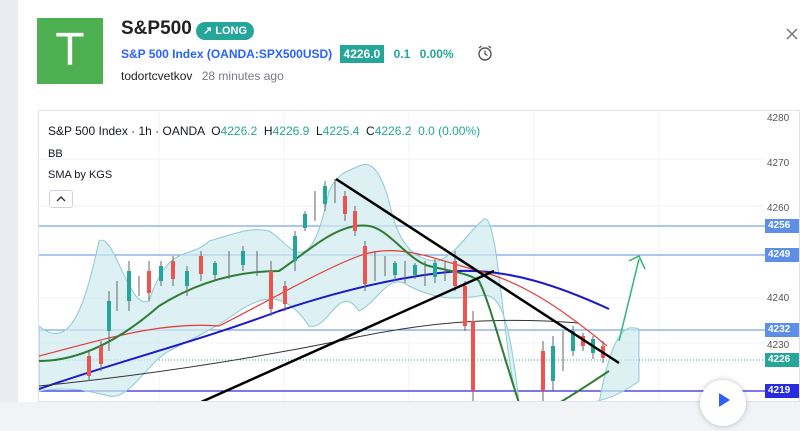 The image size is (800, 431). Describe the element at coordinates (778, 298) in the screenshot. I see `axis-label: 4240` at that location.